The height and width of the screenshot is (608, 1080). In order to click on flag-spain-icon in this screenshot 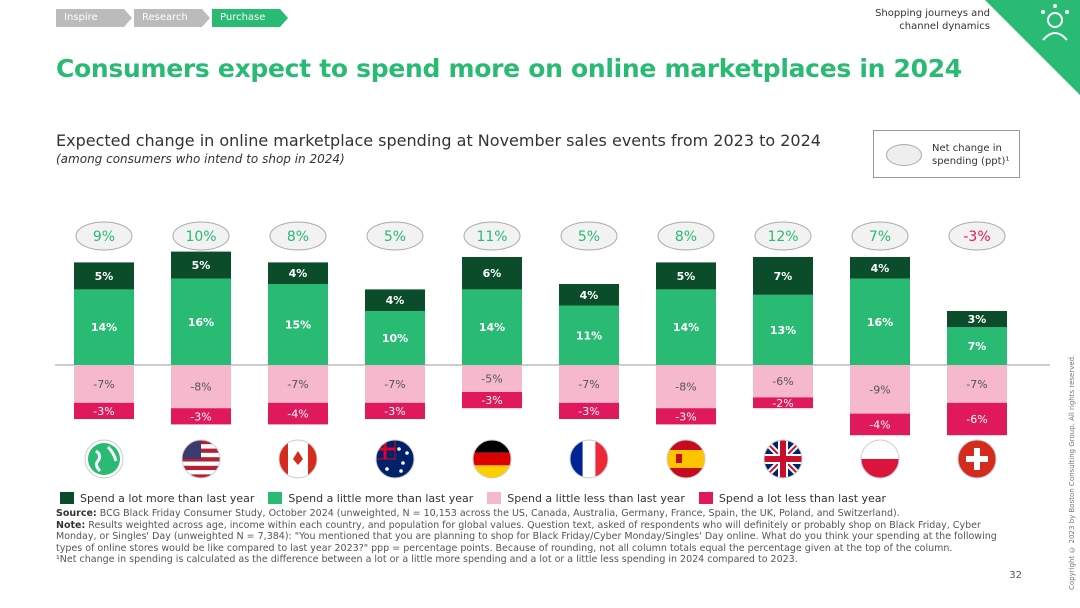, I will do `click(686, 459)`.